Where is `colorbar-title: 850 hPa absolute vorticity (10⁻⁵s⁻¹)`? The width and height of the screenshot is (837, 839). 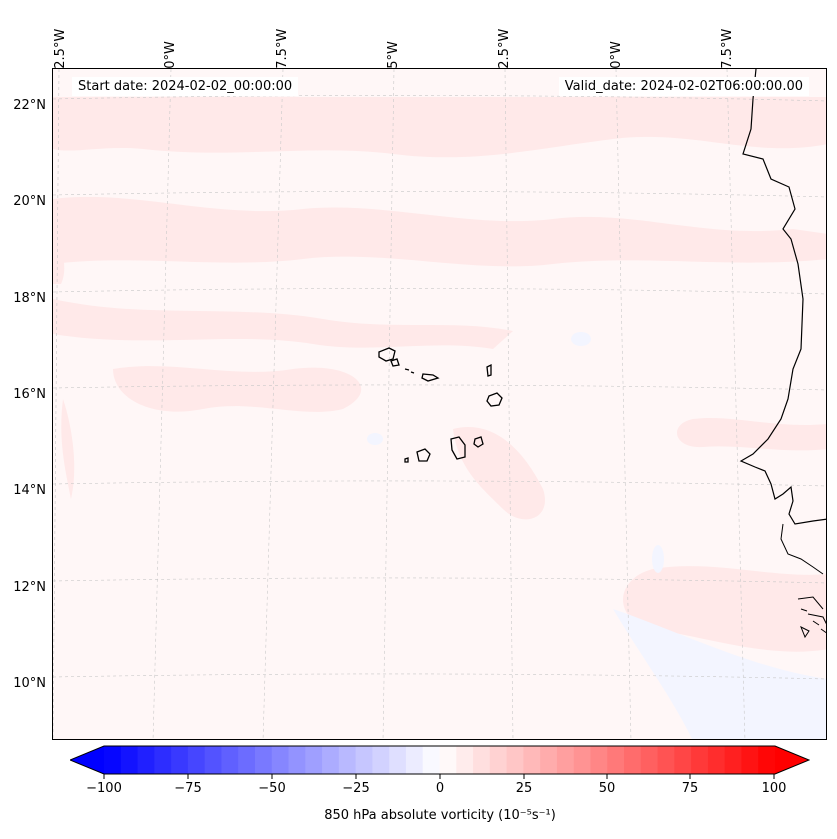
colorbar-title: 850 hPa absolute vorticity (10⁻⁵s⁻¹) is located at coordinates (440, 815).